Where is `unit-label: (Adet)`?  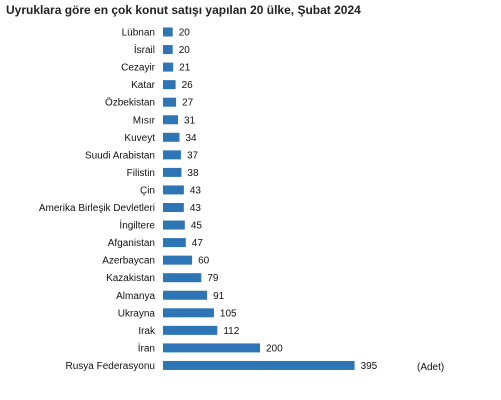 unit-label: (Adet) is located at coordinates (431, 367).